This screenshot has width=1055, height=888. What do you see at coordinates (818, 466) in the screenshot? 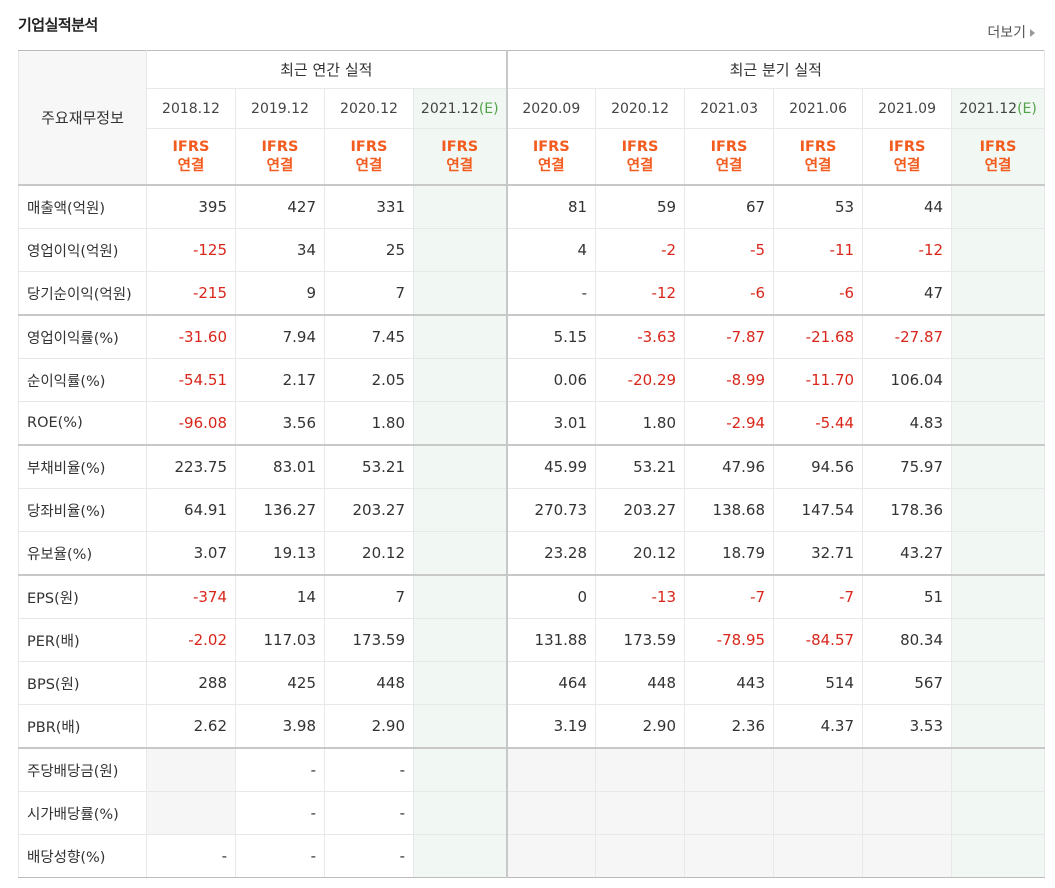
I see `table-cell: 94.56` at bounding box center [818, 466].